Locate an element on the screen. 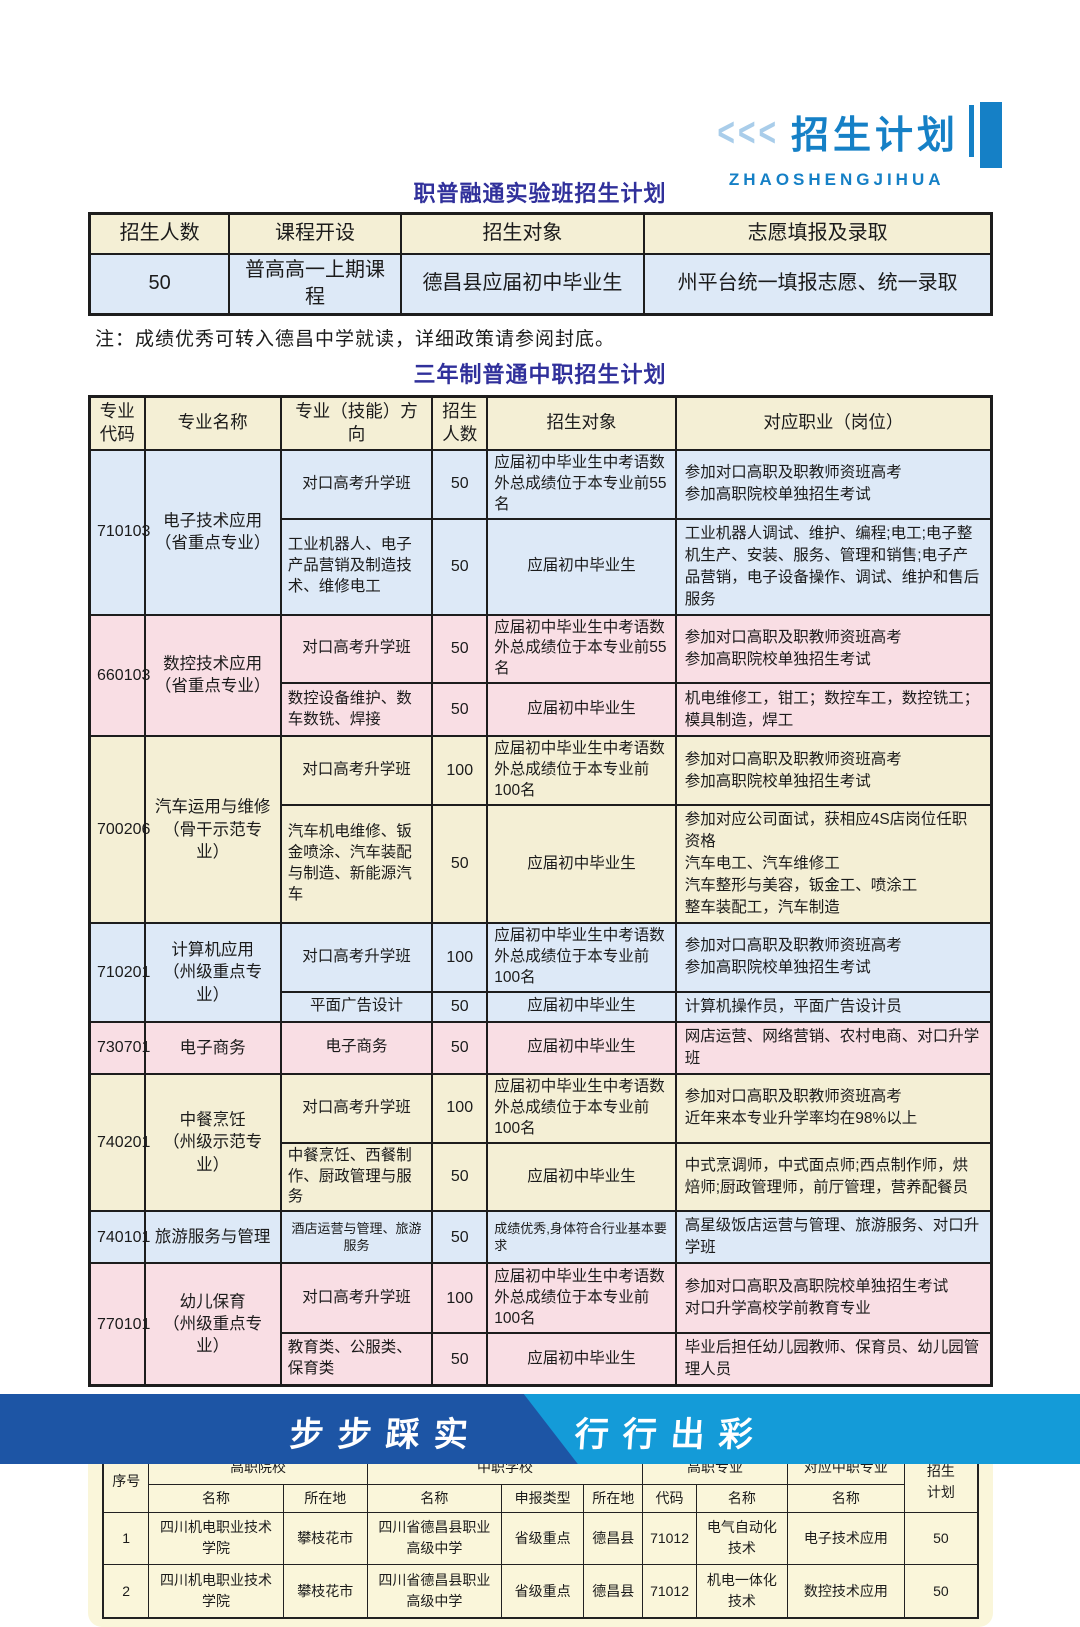  cell: 电子技术应用 is located at coordinates (845, 1538).